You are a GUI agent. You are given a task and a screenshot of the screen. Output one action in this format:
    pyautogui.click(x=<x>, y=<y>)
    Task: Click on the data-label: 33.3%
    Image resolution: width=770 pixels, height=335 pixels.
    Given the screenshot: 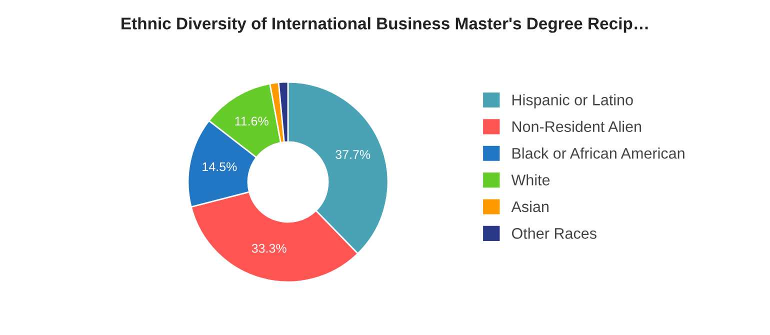 What is the action you would take?
    pyautogui.click(x=269, y=248)
    